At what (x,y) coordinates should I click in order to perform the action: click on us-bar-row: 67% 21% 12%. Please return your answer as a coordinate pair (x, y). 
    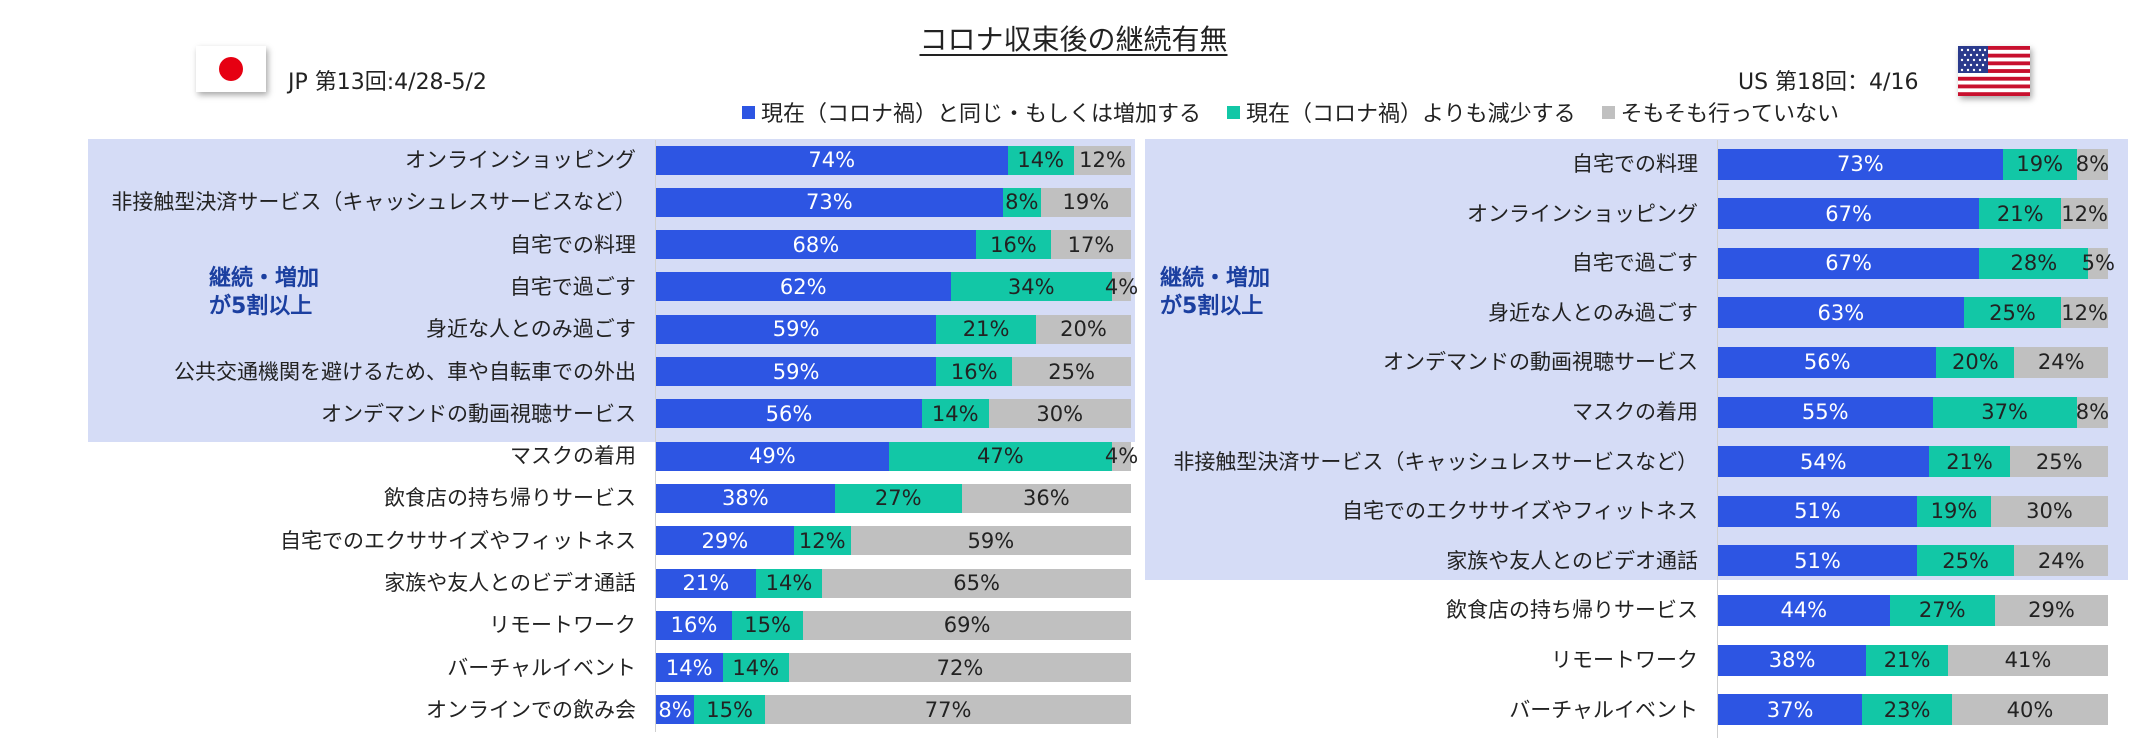
    Looking at the image, I should click on (1913, 214).